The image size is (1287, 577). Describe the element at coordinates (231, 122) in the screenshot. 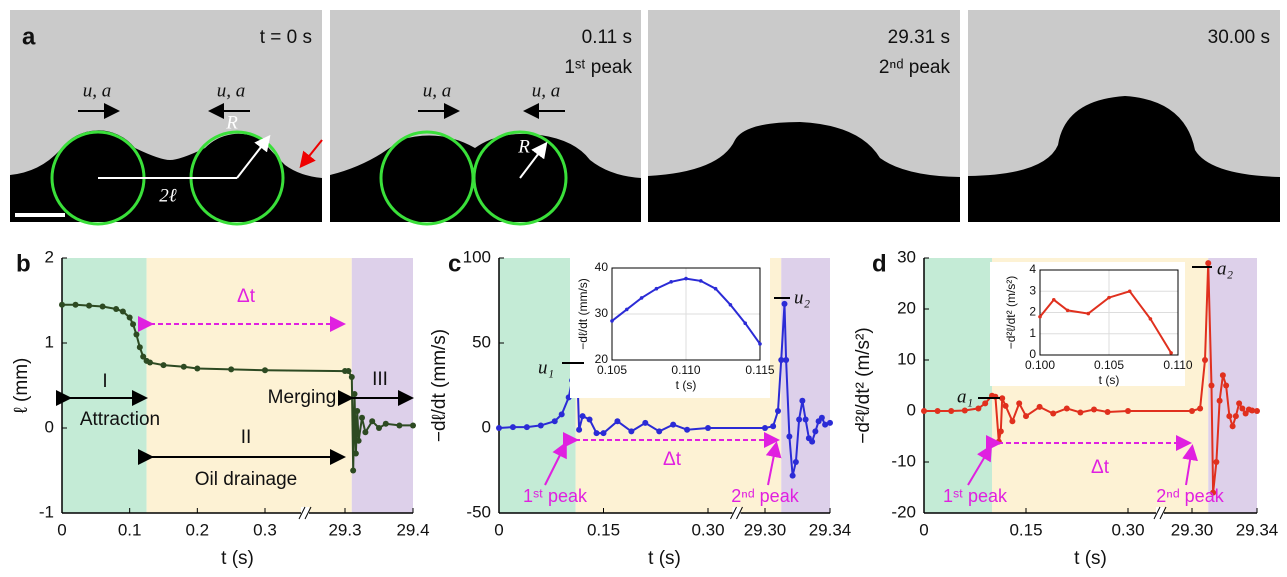

I see `frame-label: R` at that location.